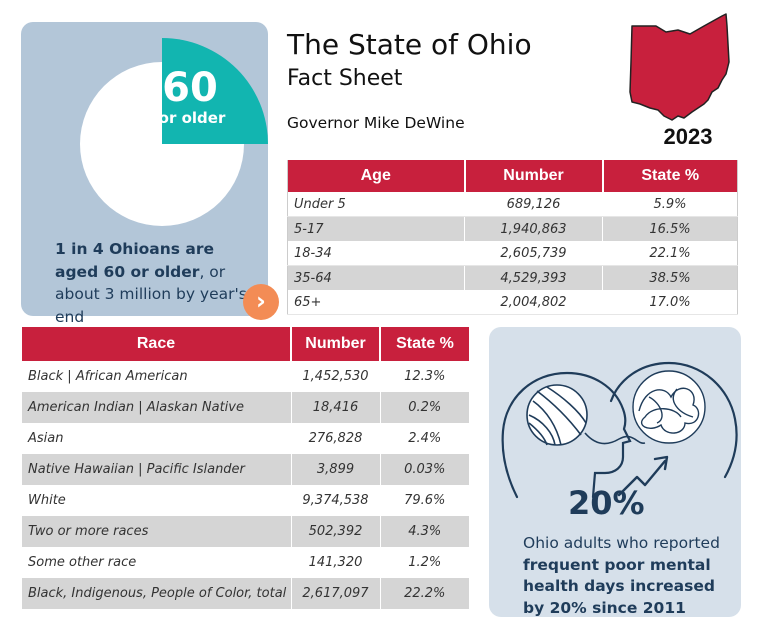 This screenshot has width=757, height=619. Describe the element at coordinates (533, 228) in the screenshot. I see `age-number-cell: 1,940,863` at that location.